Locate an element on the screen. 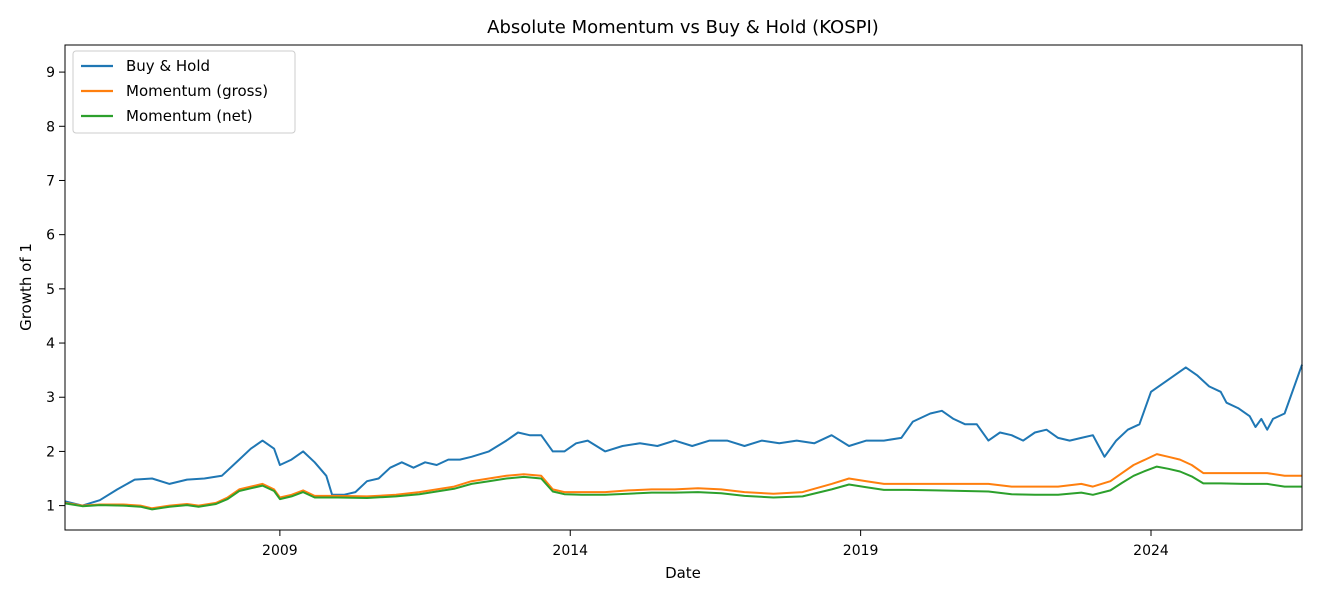 Image resolution: width=1320 pixels, height=600 pixels. y-tick-label: 9 is located at coordinates (50, 73).